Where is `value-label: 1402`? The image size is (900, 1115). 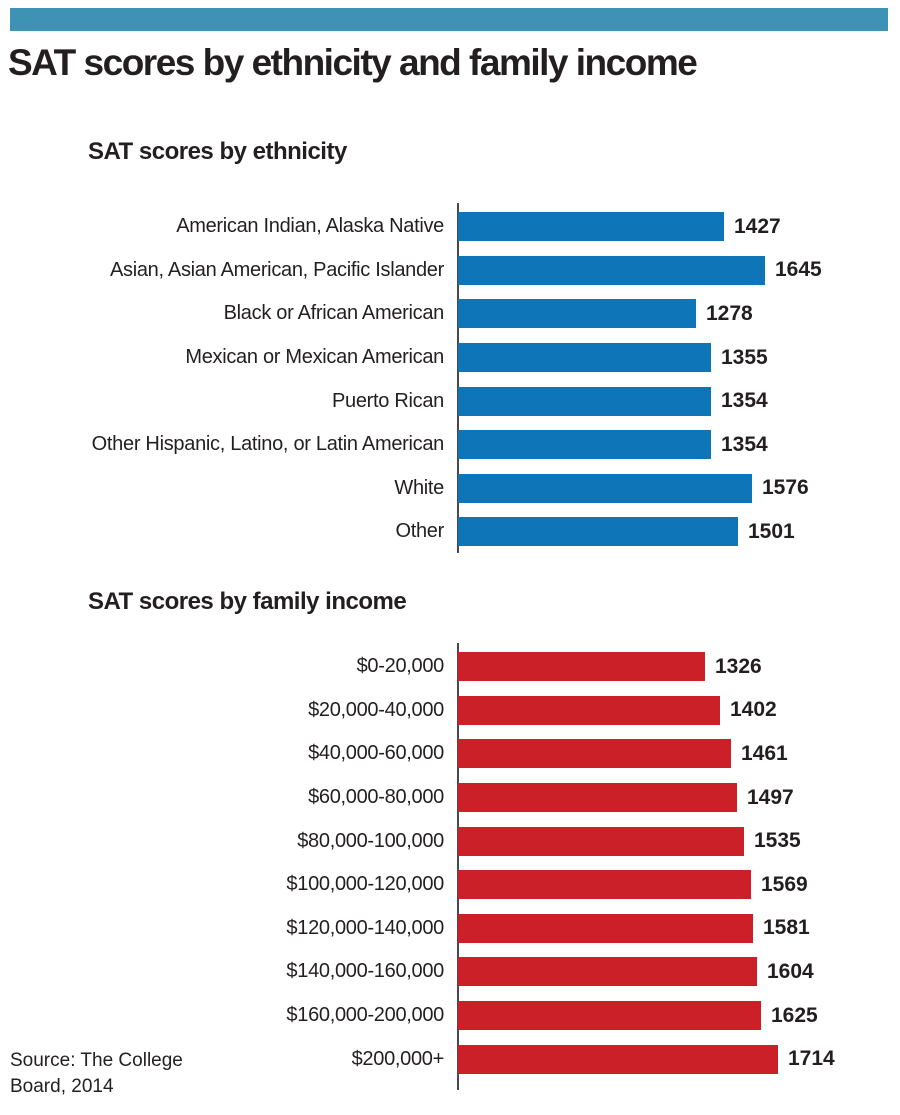
value-label: 1402 is located at coordinates (753, 710).